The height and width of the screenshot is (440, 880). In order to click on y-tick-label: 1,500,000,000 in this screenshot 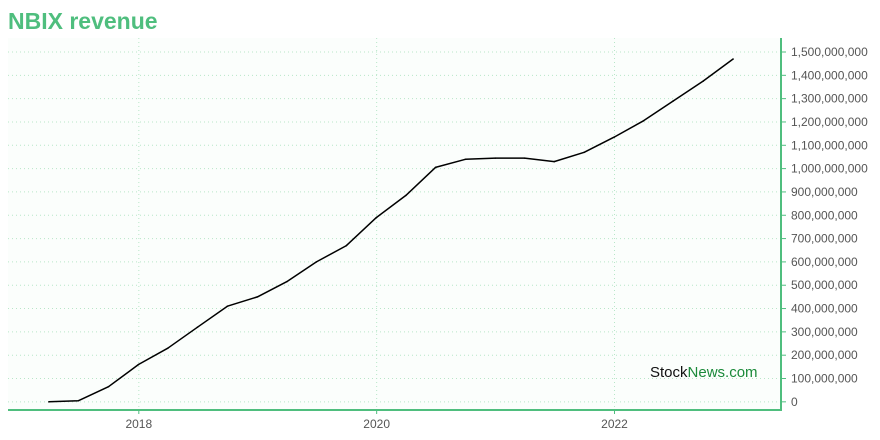, I will do `click(829, 52)`.